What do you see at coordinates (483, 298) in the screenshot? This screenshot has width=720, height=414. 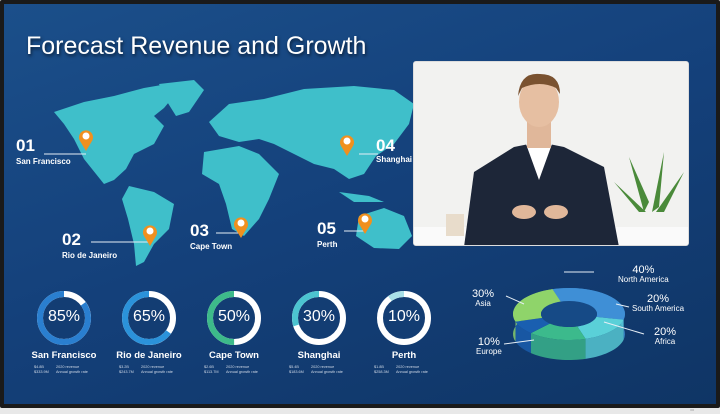 I see `legend-asia: 30% Asia` at bounding box center [483, 298].